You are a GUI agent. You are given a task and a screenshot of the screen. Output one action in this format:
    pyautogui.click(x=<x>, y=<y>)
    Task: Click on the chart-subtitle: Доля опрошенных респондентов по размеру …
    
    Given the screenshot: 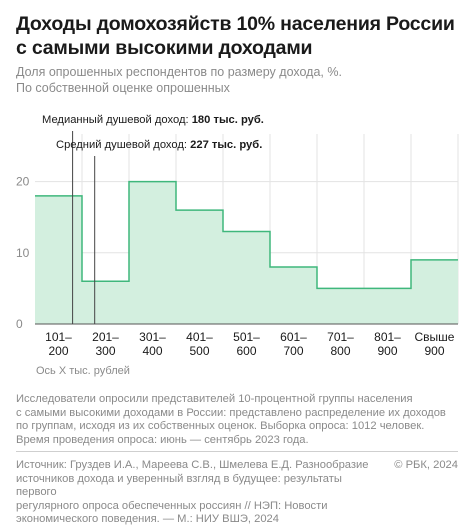 What is the action you would take?
    pyautogui.click(x=238, y=80)
    